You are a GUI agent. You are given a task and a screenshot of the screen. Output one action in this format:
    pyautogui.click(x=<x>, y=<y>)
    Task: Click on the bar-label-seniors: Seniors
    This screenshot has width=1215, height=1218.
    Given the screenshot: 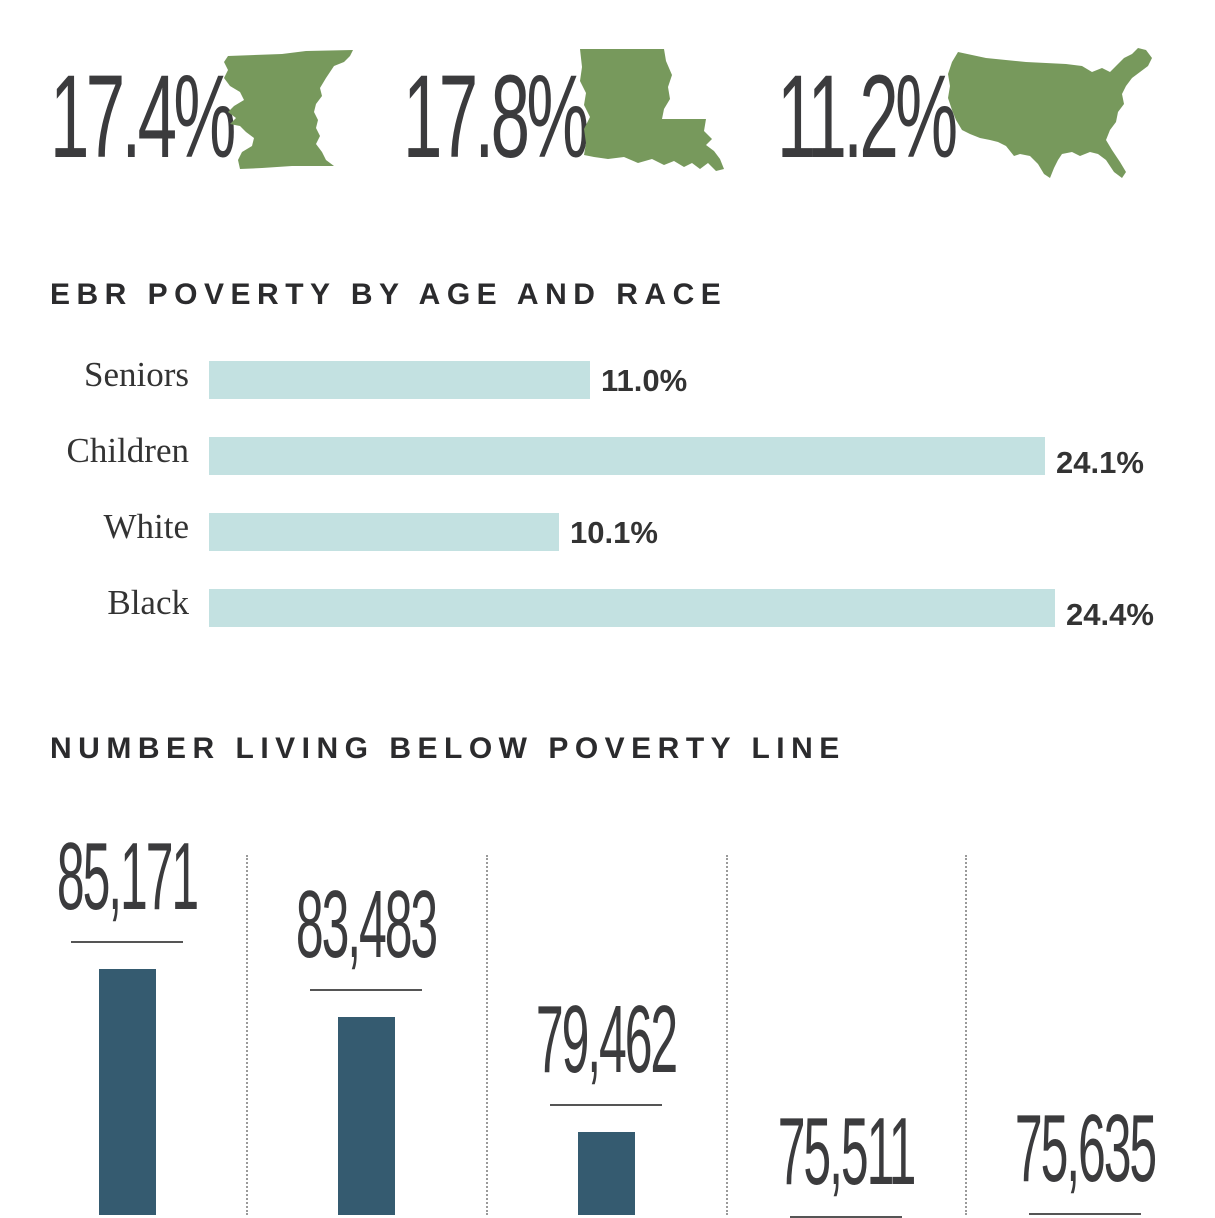 What is the action you would take?
    pyautogui.click(x=136, y=374)
    